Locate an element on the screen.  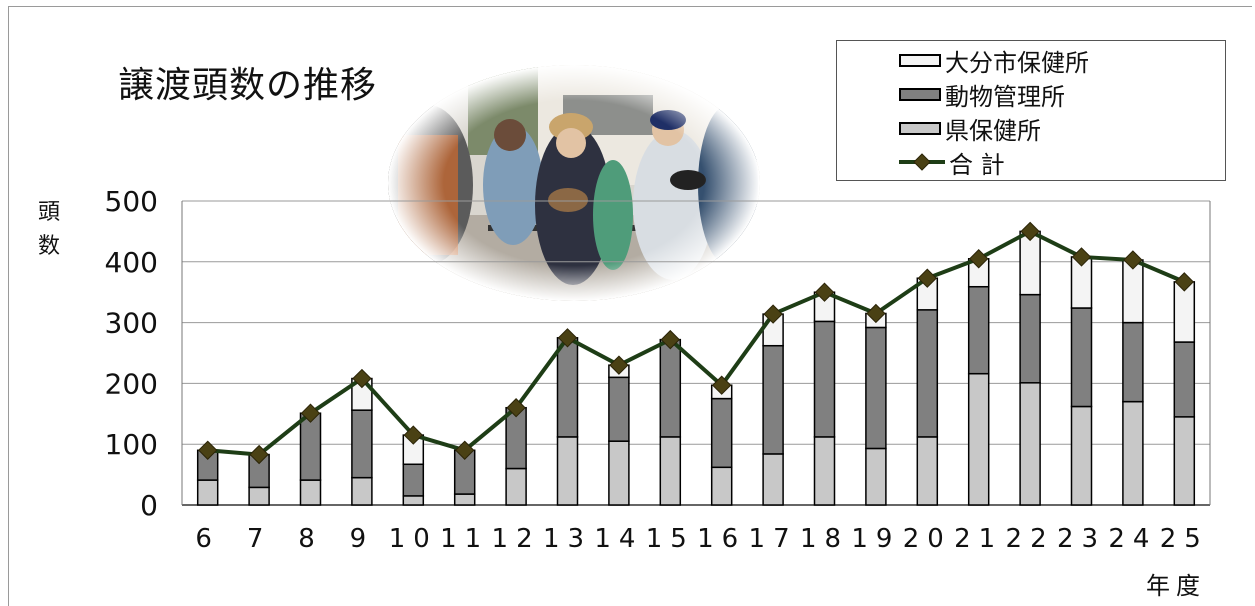
legend-item-total: 合 計 is located at coordinates (952, 163).